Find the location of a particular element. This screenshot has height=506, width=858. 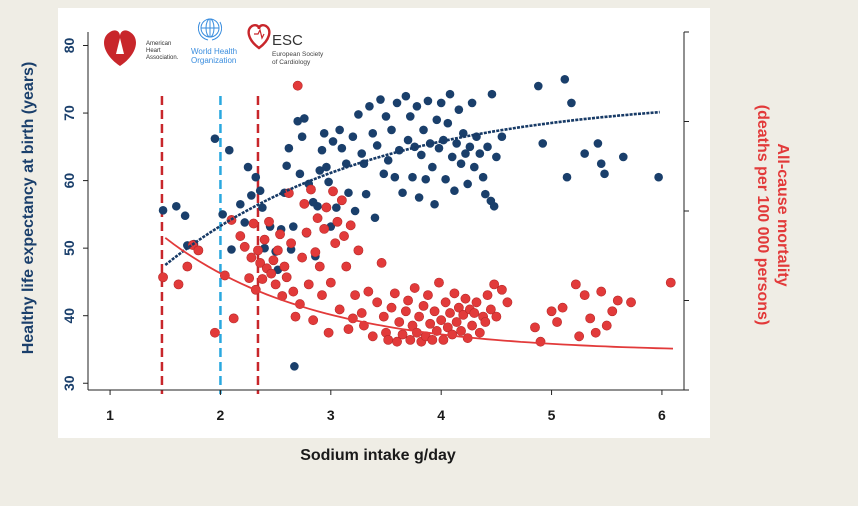

x-tick-label: 5 is located at coordinates (552, 415).